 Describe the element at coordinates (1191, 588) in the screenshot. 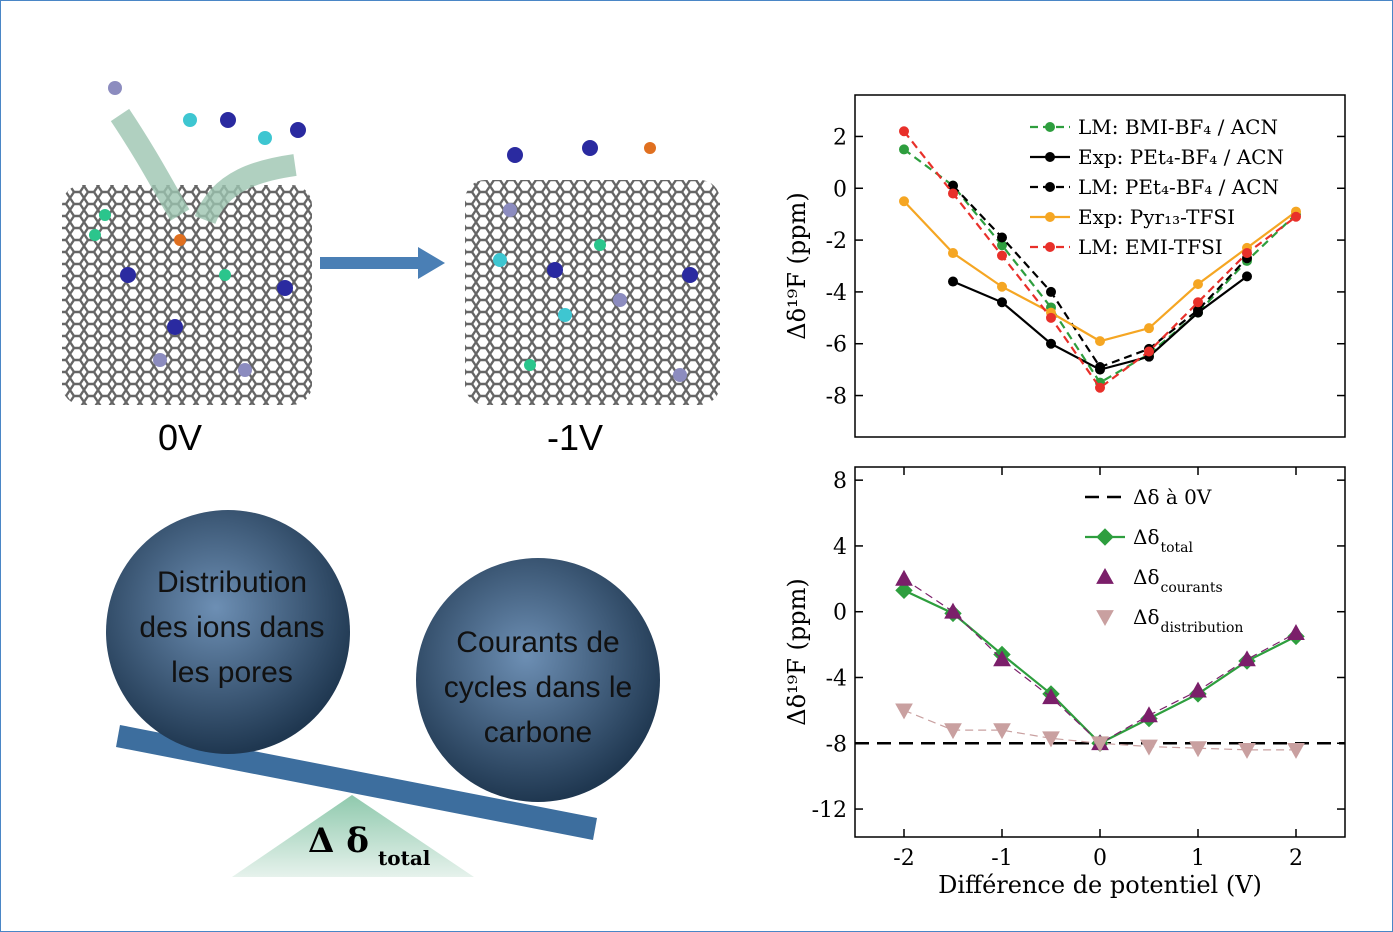

I see `legend-label-sub: courants` at that location.